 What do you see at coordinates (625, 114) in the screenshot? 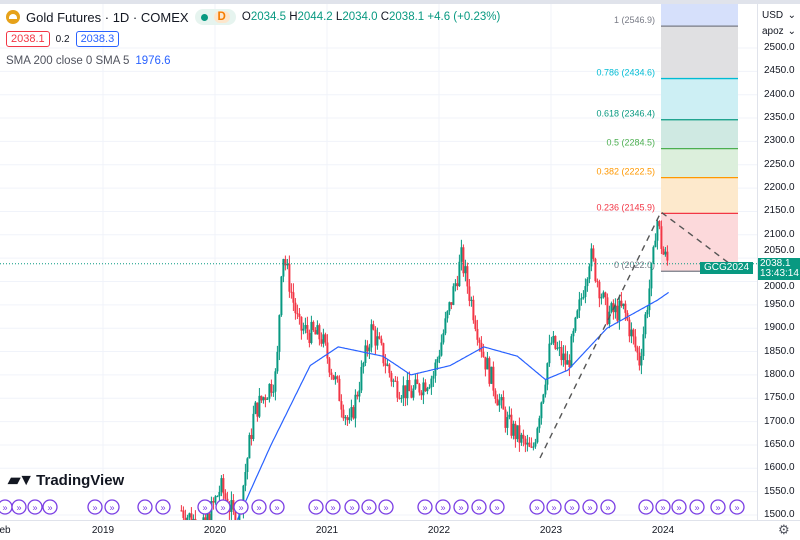
I see `fib-level-label: 0.618 (2346.4)` at bounding box center [625, 114].